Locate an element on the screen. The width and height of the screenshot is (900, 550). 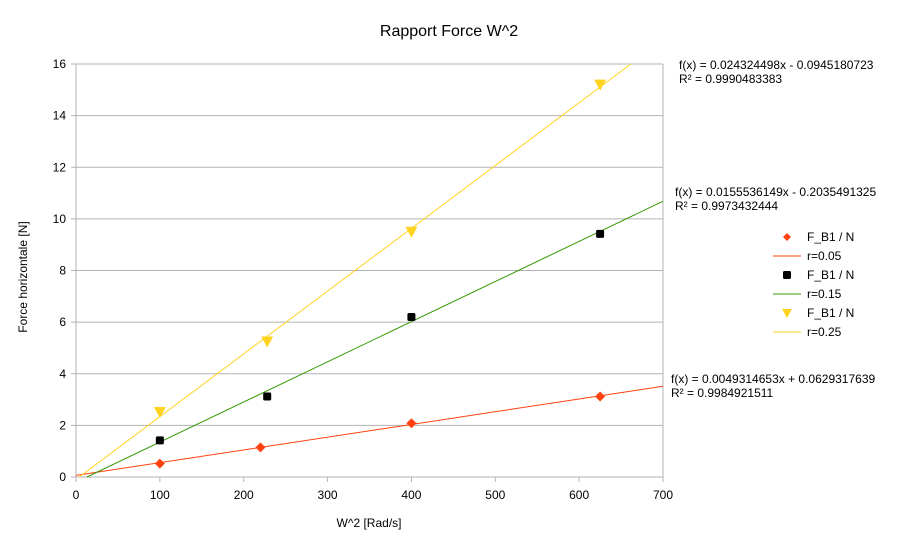
x-tick-label: 0 is located at coordinates (76, 495).